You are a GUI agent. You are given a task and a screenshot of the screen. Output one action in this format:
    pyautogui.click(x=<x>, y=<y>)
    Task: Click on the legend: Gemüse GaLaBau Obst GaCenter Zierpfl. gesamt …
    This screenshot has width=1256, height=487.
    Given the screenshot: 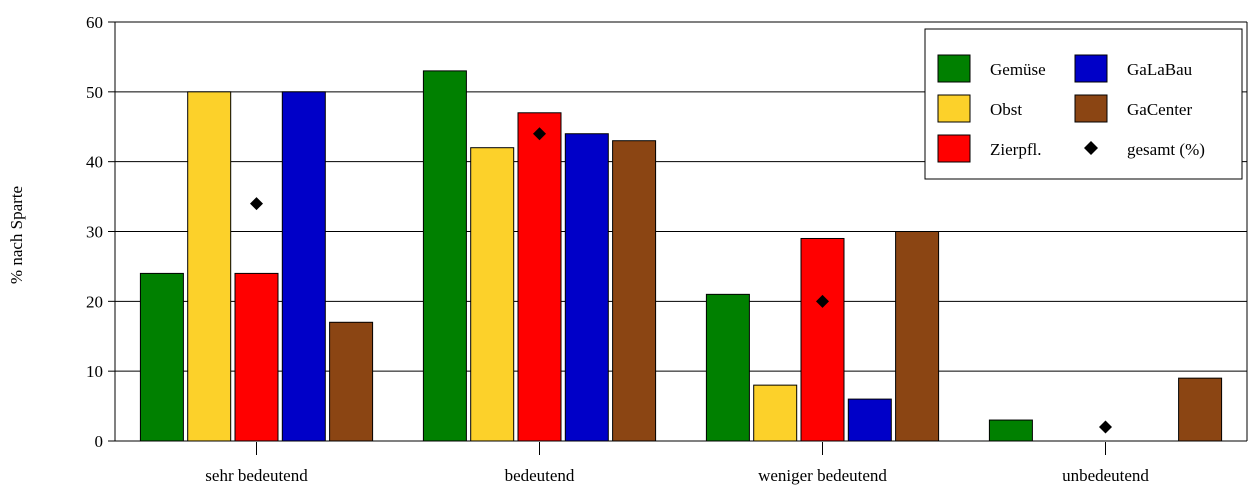 What is the action you would take?
    pyautogui.click(x=1083, y=104)
    